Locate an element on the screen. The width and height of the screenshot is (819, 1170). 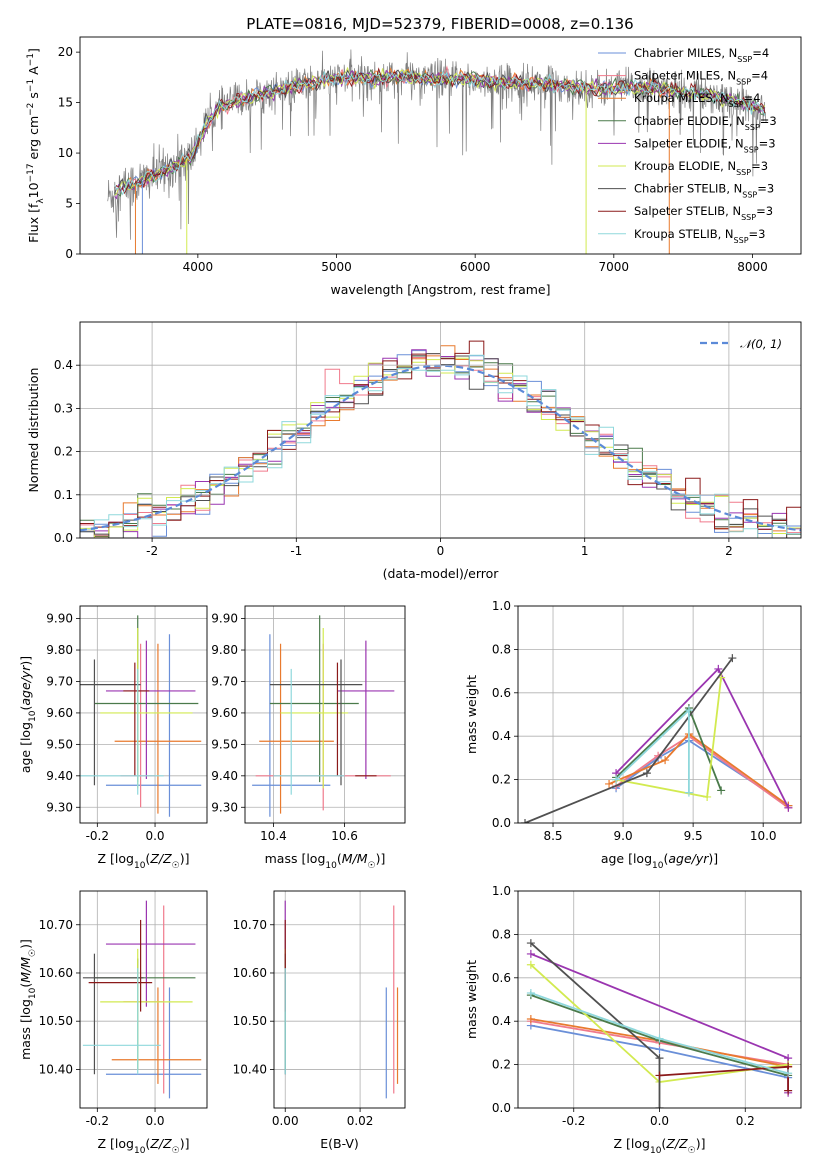
x-tick-label: 1 is located at coordinates (585, 551).